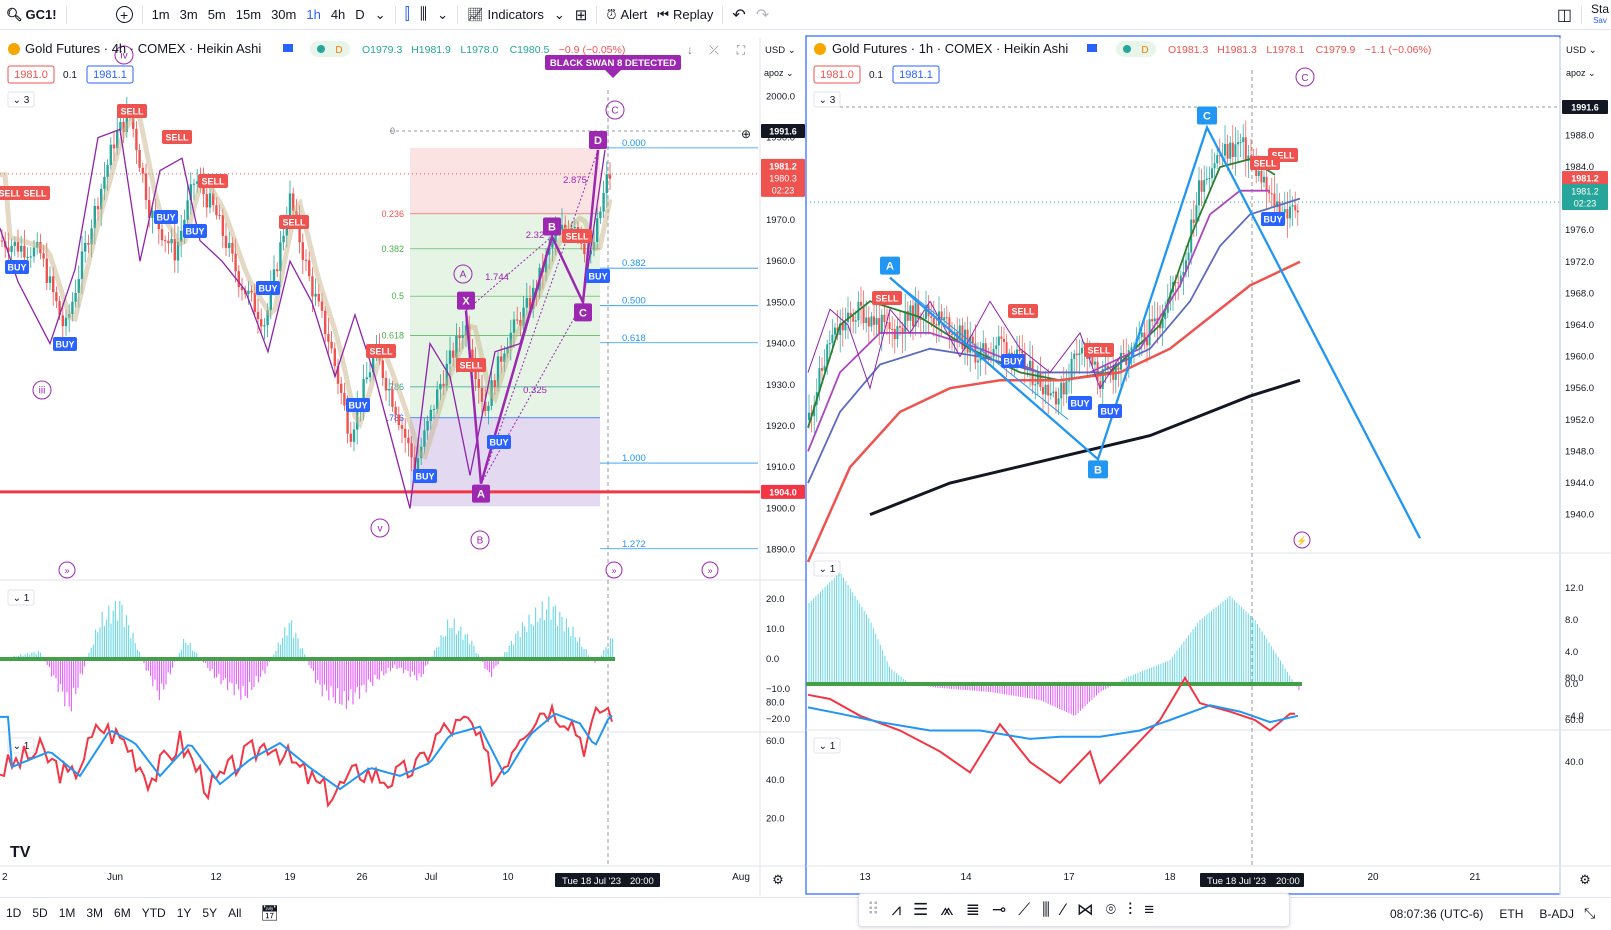  I want to click on session-label: ETH, so click(1511, 914).